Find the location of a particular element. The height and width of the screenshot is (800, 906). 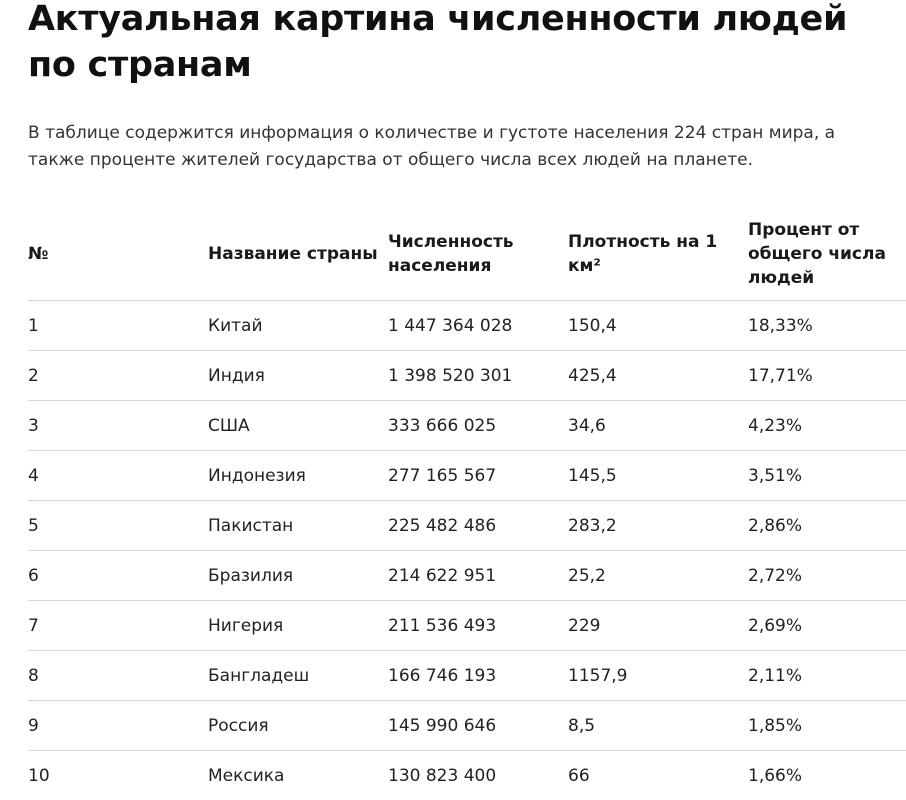

table-row: 10 Мексика 130 823 400 66 1,66% is located at coordinates (467, 775).